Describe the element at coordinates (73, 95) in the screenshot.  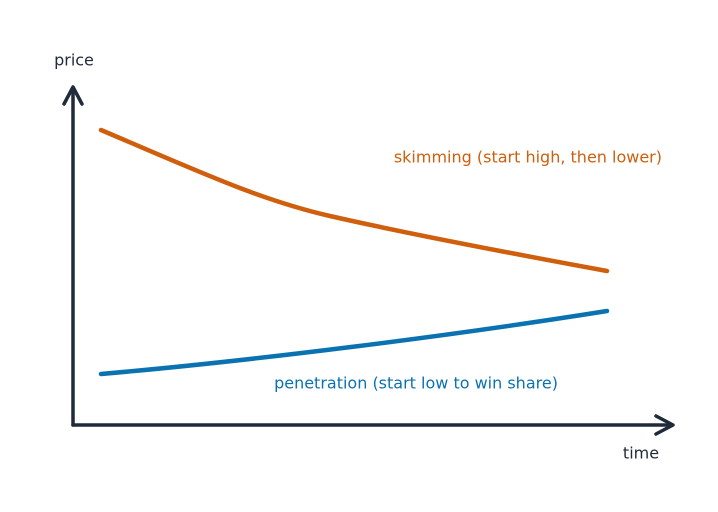
I see `y-axis-arrow` at that location.